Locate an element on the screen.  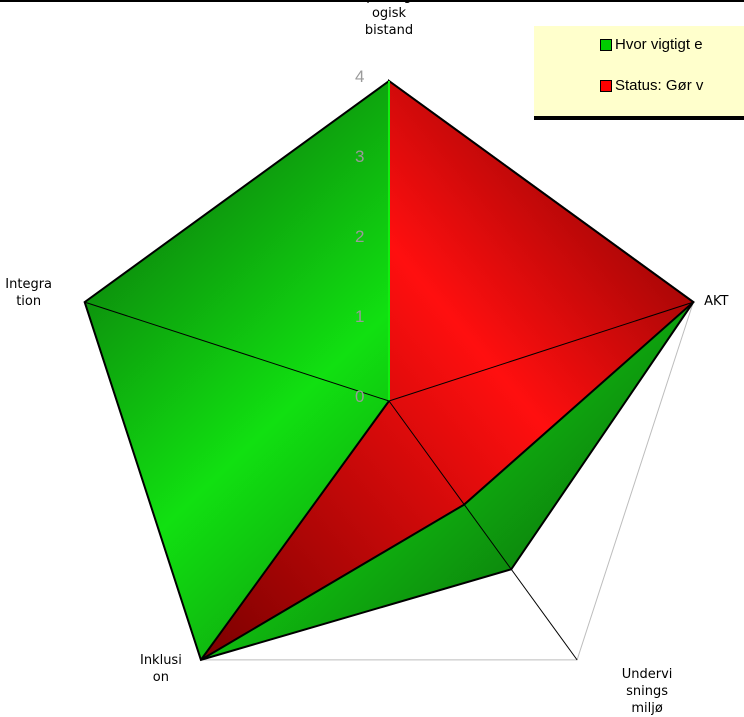
category-label-5: Integra tion is located at coordinates (29, 293).